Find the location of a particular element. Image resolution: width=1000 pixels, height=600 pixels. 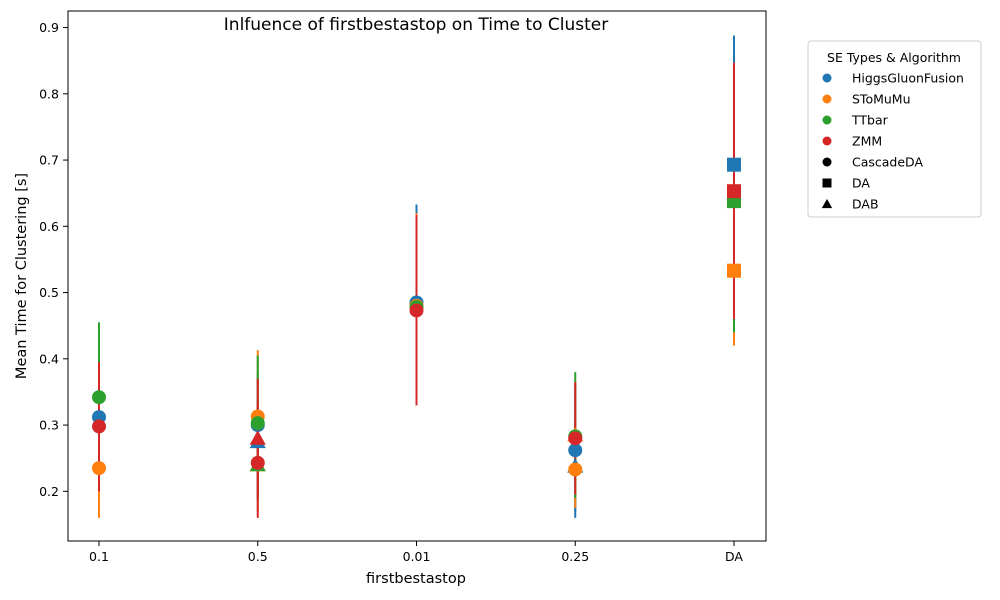

y-tick-label: 0.4 is located at coordinates (49, 358).